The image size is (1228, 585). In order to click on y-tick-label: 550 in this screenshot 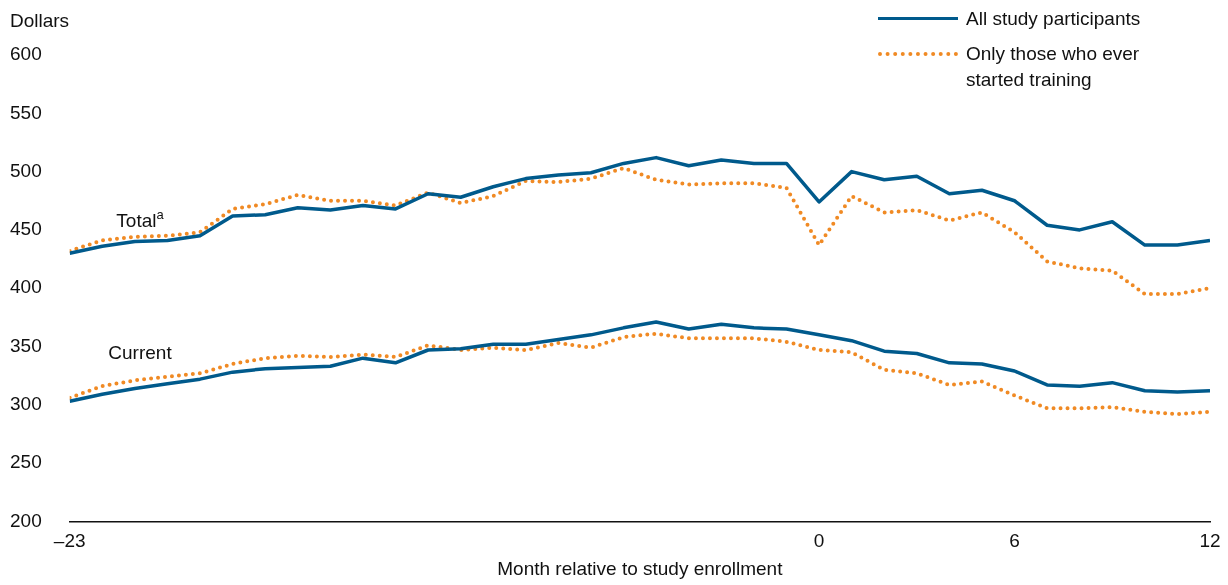, I will do `click(26, 112)`.